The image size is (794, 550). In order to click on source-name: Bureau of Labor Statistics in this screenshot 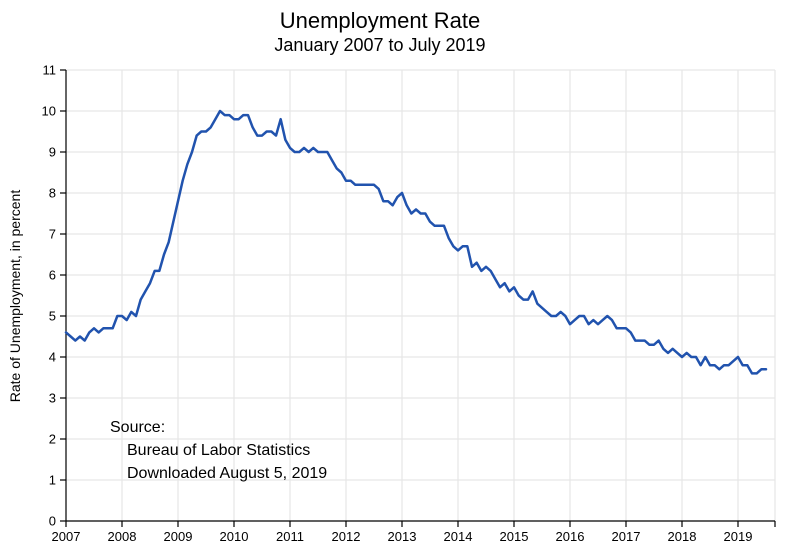, I will do `click(219, 450)`.